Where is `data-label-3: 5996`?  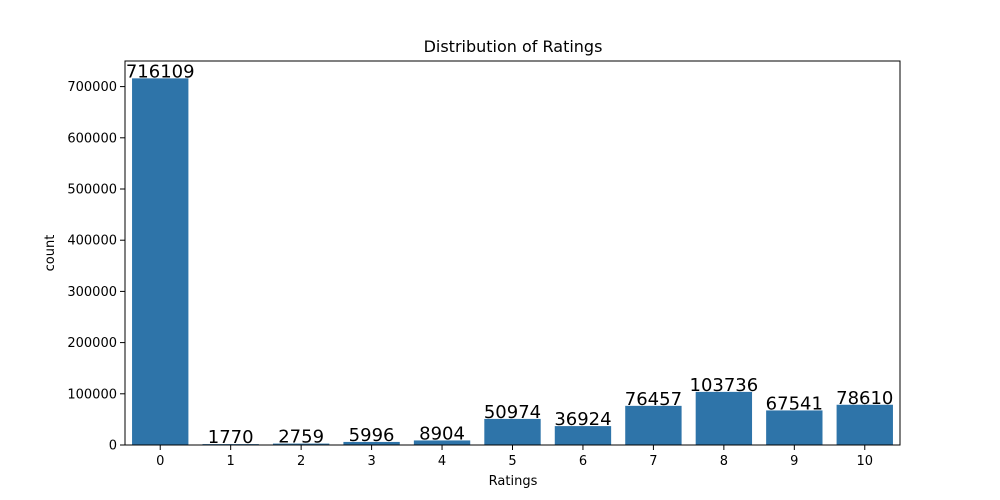
data-label-3: 5996 is located at coordinates (372, 435).